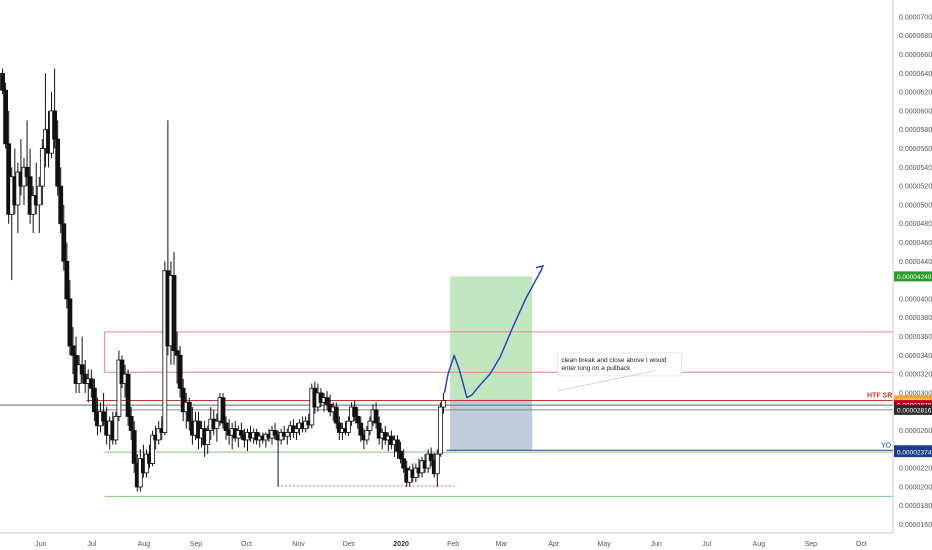 Image resolution: width=932 pixels, height=550 pixels. What do you see at coordinates (706, 544) in the screenshot?
I see `x-tick-label-13: Jul` at bounding box center [706, 544].